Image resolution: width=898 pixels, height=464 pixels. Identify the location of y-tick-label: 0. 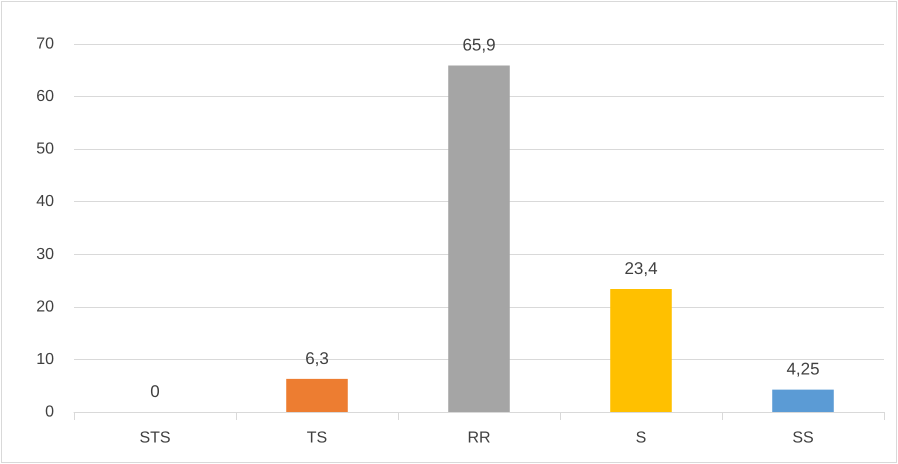
(49, 412).